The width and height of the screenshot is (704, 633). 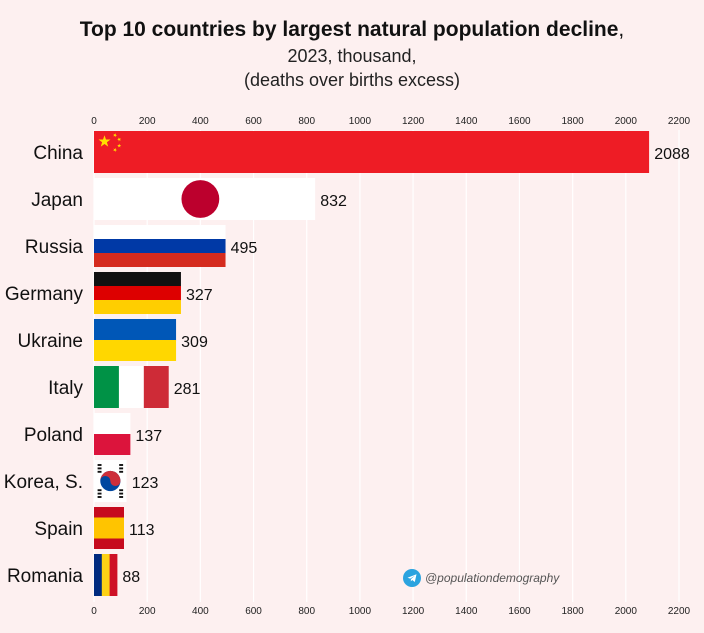 What do you see at coordinates (53, 435) in the screenshot?
I see `category-label: Poland` at bounding box center [53, 435].